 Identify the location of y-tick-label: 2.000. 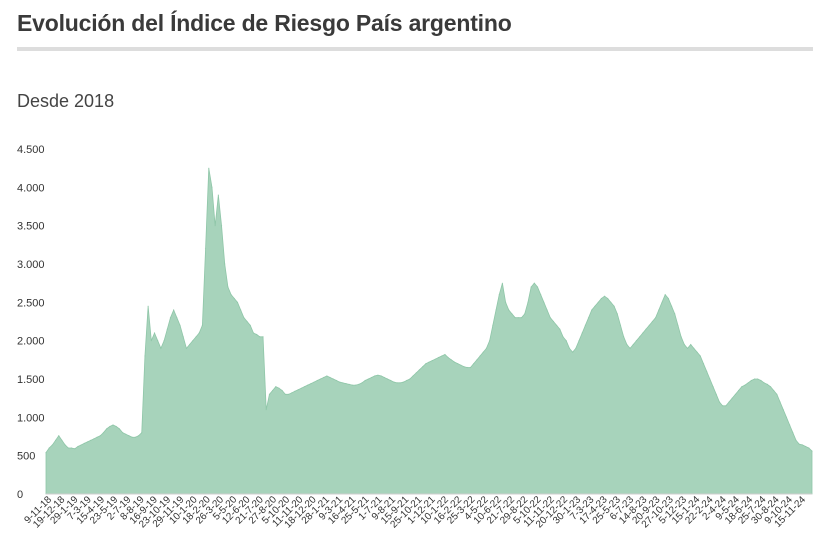
(31, 342).